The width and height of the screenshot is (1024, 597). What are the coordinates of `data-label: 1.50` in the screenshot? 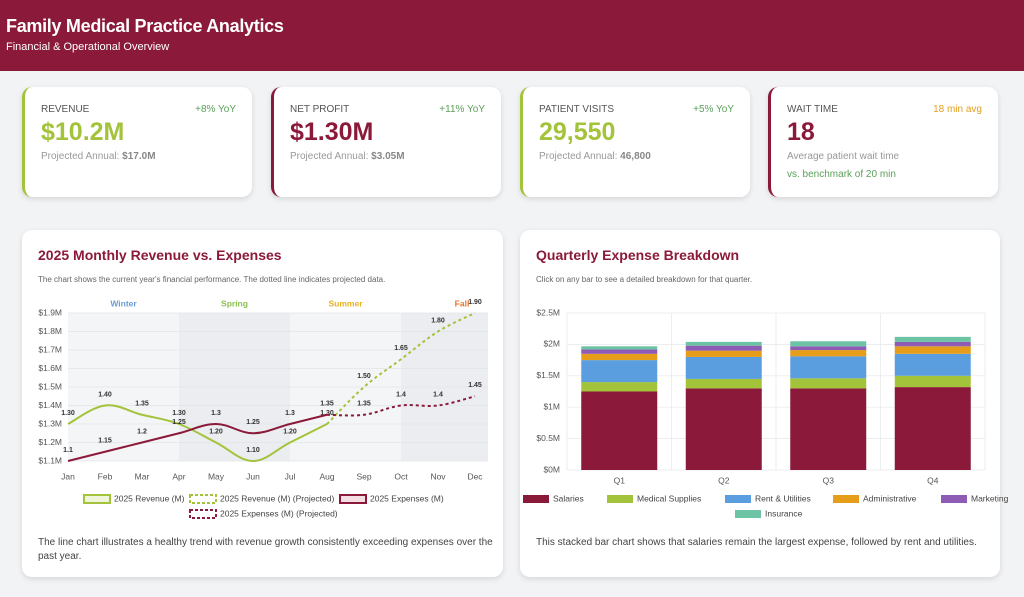 It's located at (364, 376).